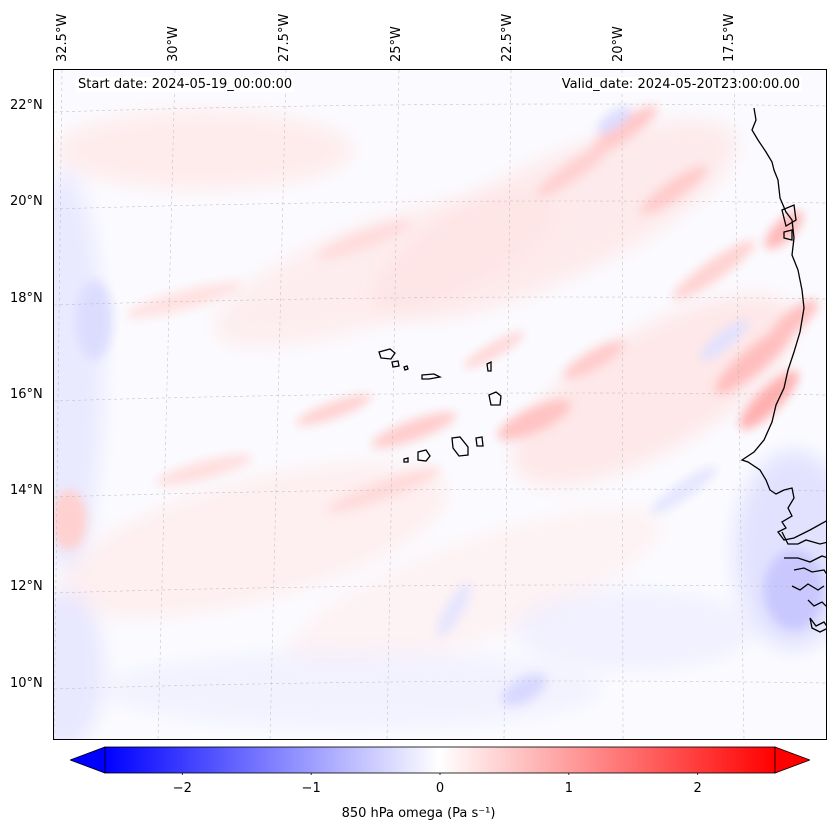 The height and width of the screenshot is (839, 837). I want to click on valid-date-label: Valid_date: 2024-05-20T23:00:00.00, so click(680, 84).